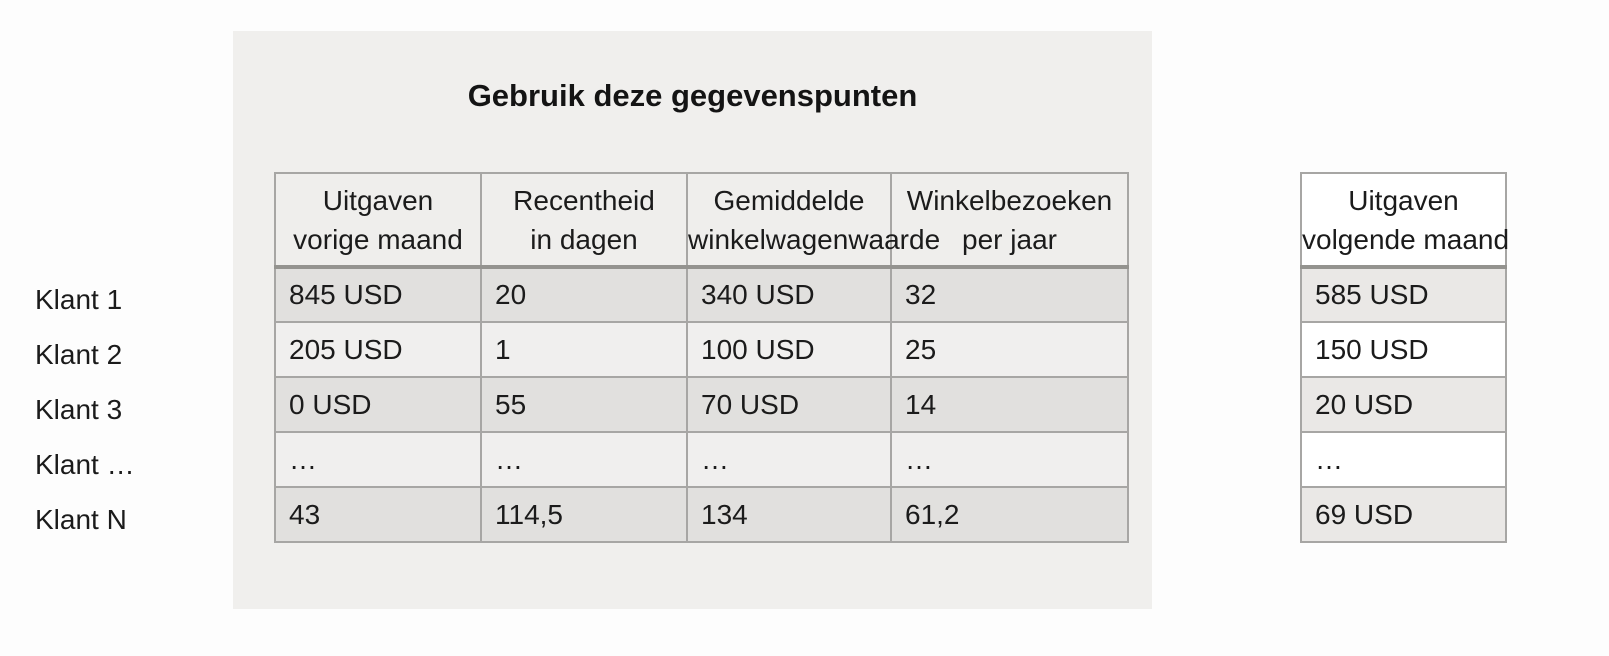 The width and height of the screenshot is (1609, 656). What do you see at coordinates (789, 200) in the screenshot?
I see `header-line: Gemiddelde` at bounding box center [789, 200].